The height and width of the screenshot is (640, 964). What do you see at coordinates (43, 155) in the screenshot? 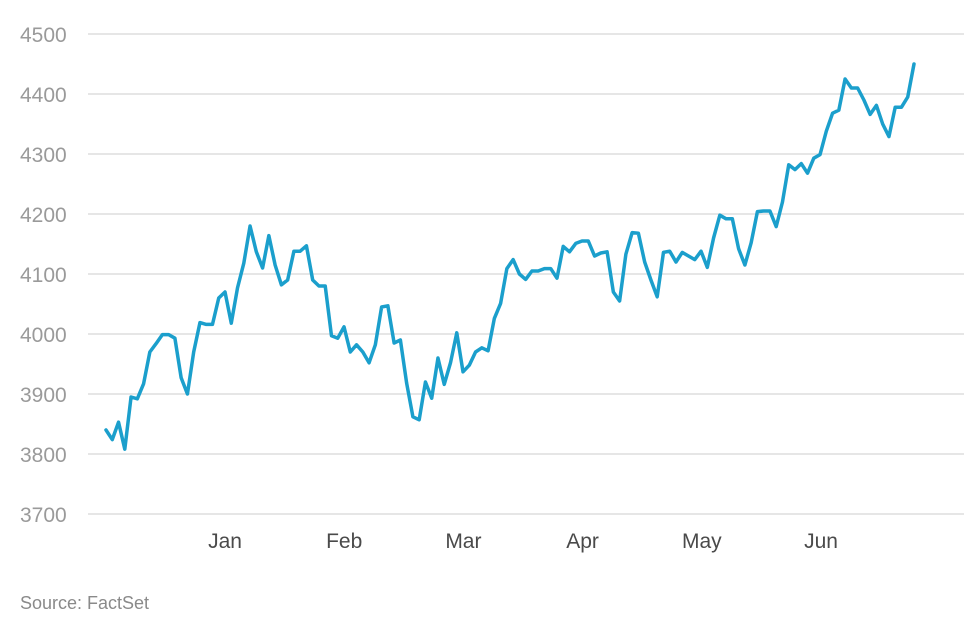
I see `y-tick-label: 4300` at bounding box center [43, 155].